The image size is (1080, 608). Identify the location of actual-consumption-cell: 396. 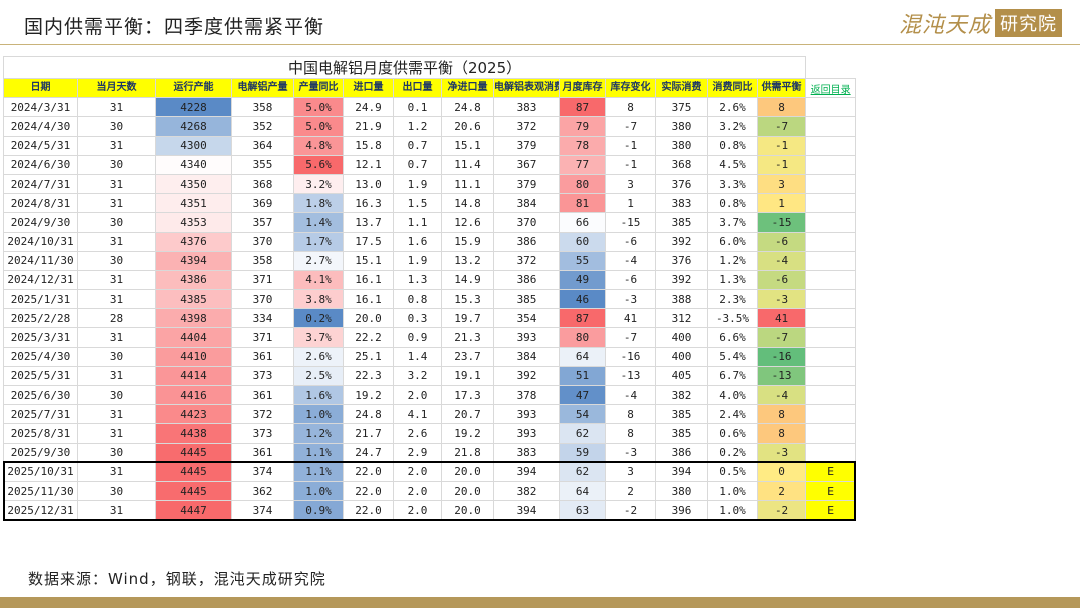
(681, 510).